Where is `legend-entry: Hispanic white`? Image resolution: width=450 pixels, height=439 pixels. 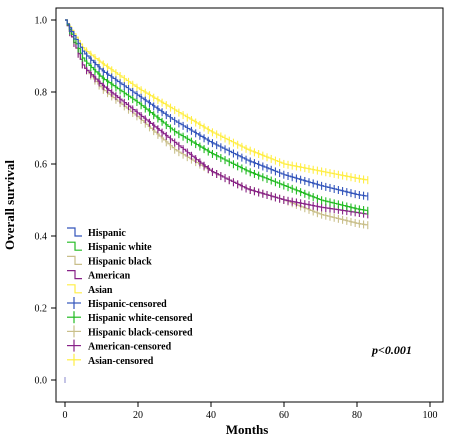 legend-entry: Hispanic white is located at coordinates (109, 247).